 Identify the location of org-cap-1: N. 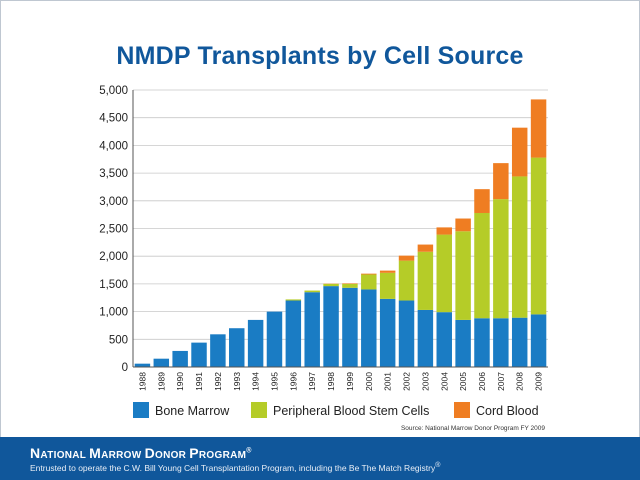
(35, 453).